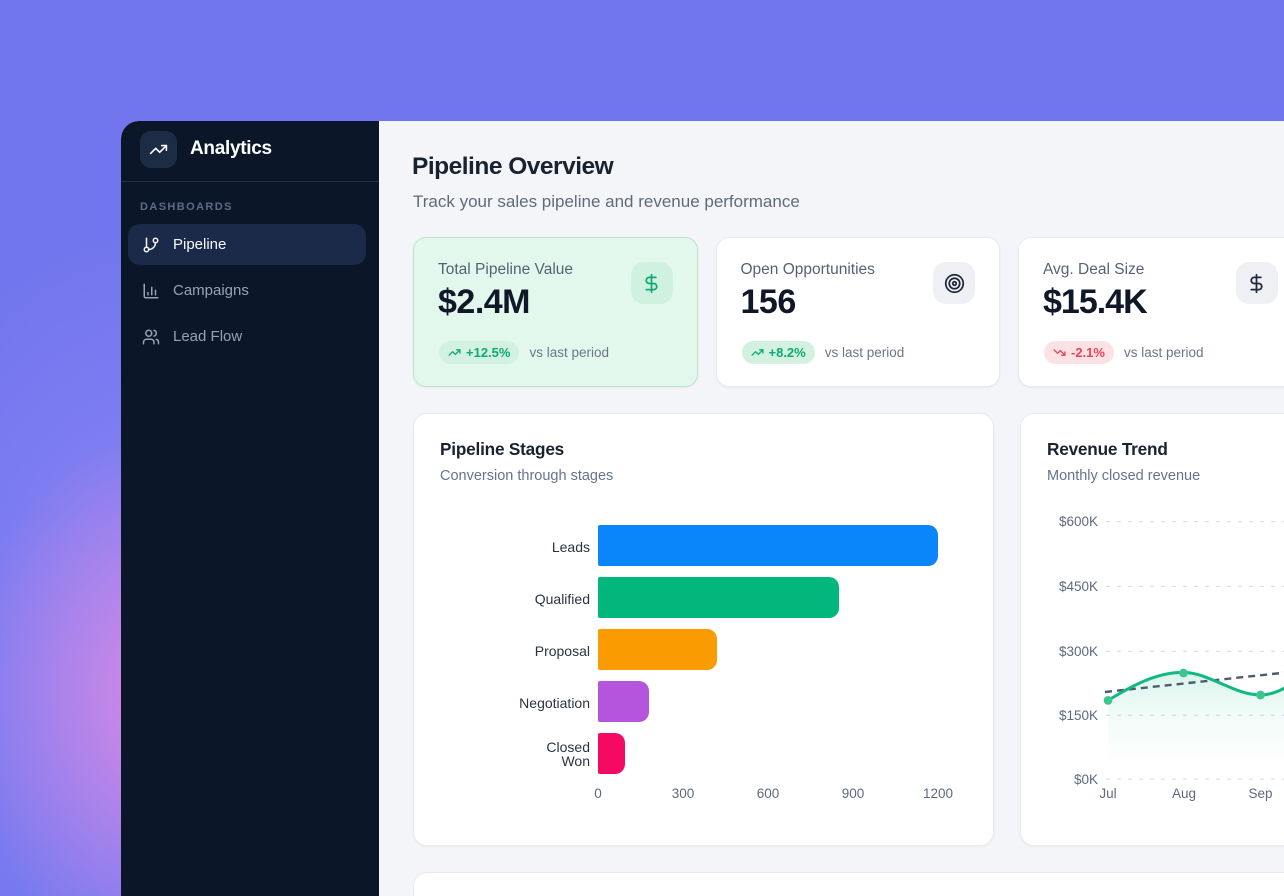  I want to click on svg-text: $0K, so click(1086, 779).